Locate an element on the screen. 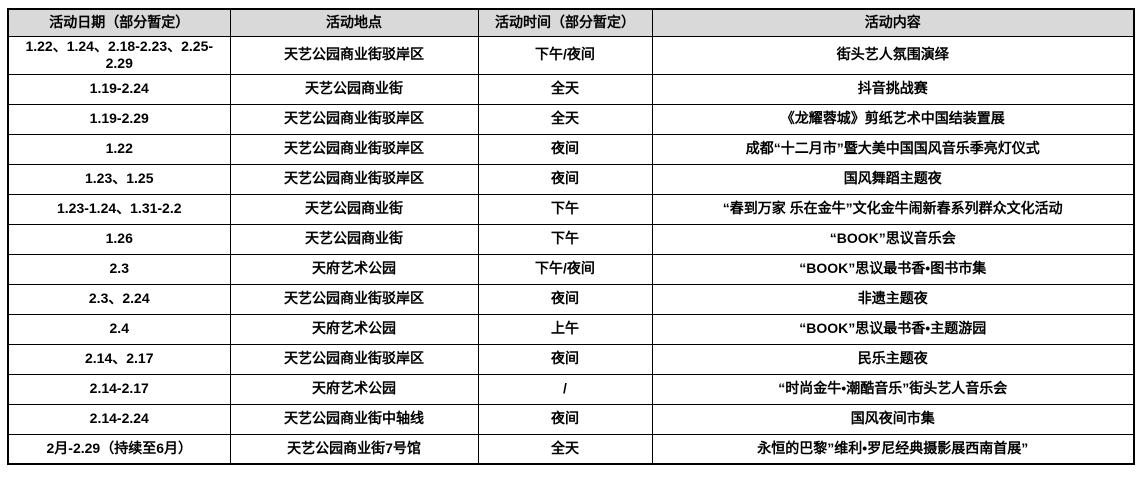 This screenshot has height=497, width=1141. table-row: 2.3、2.24 天艺公园商业街驳岸区 夜间 非遗主题夜 is located at coordinates (571, 299).